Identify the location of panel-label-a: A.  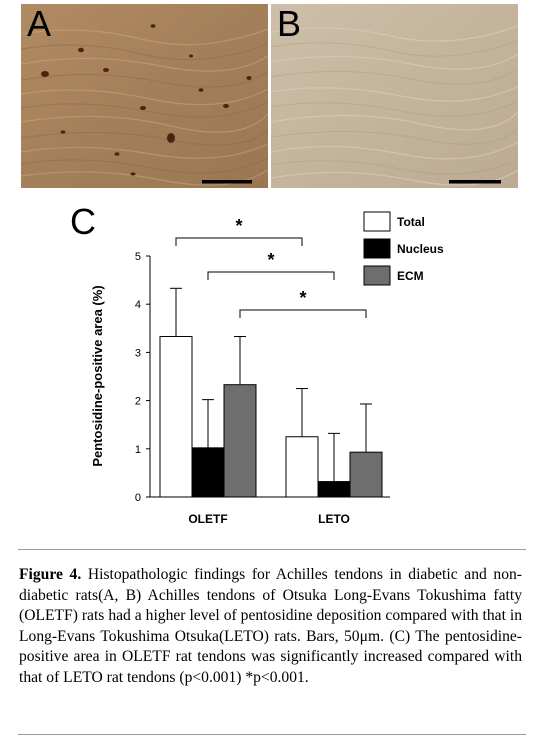
(39, 24).